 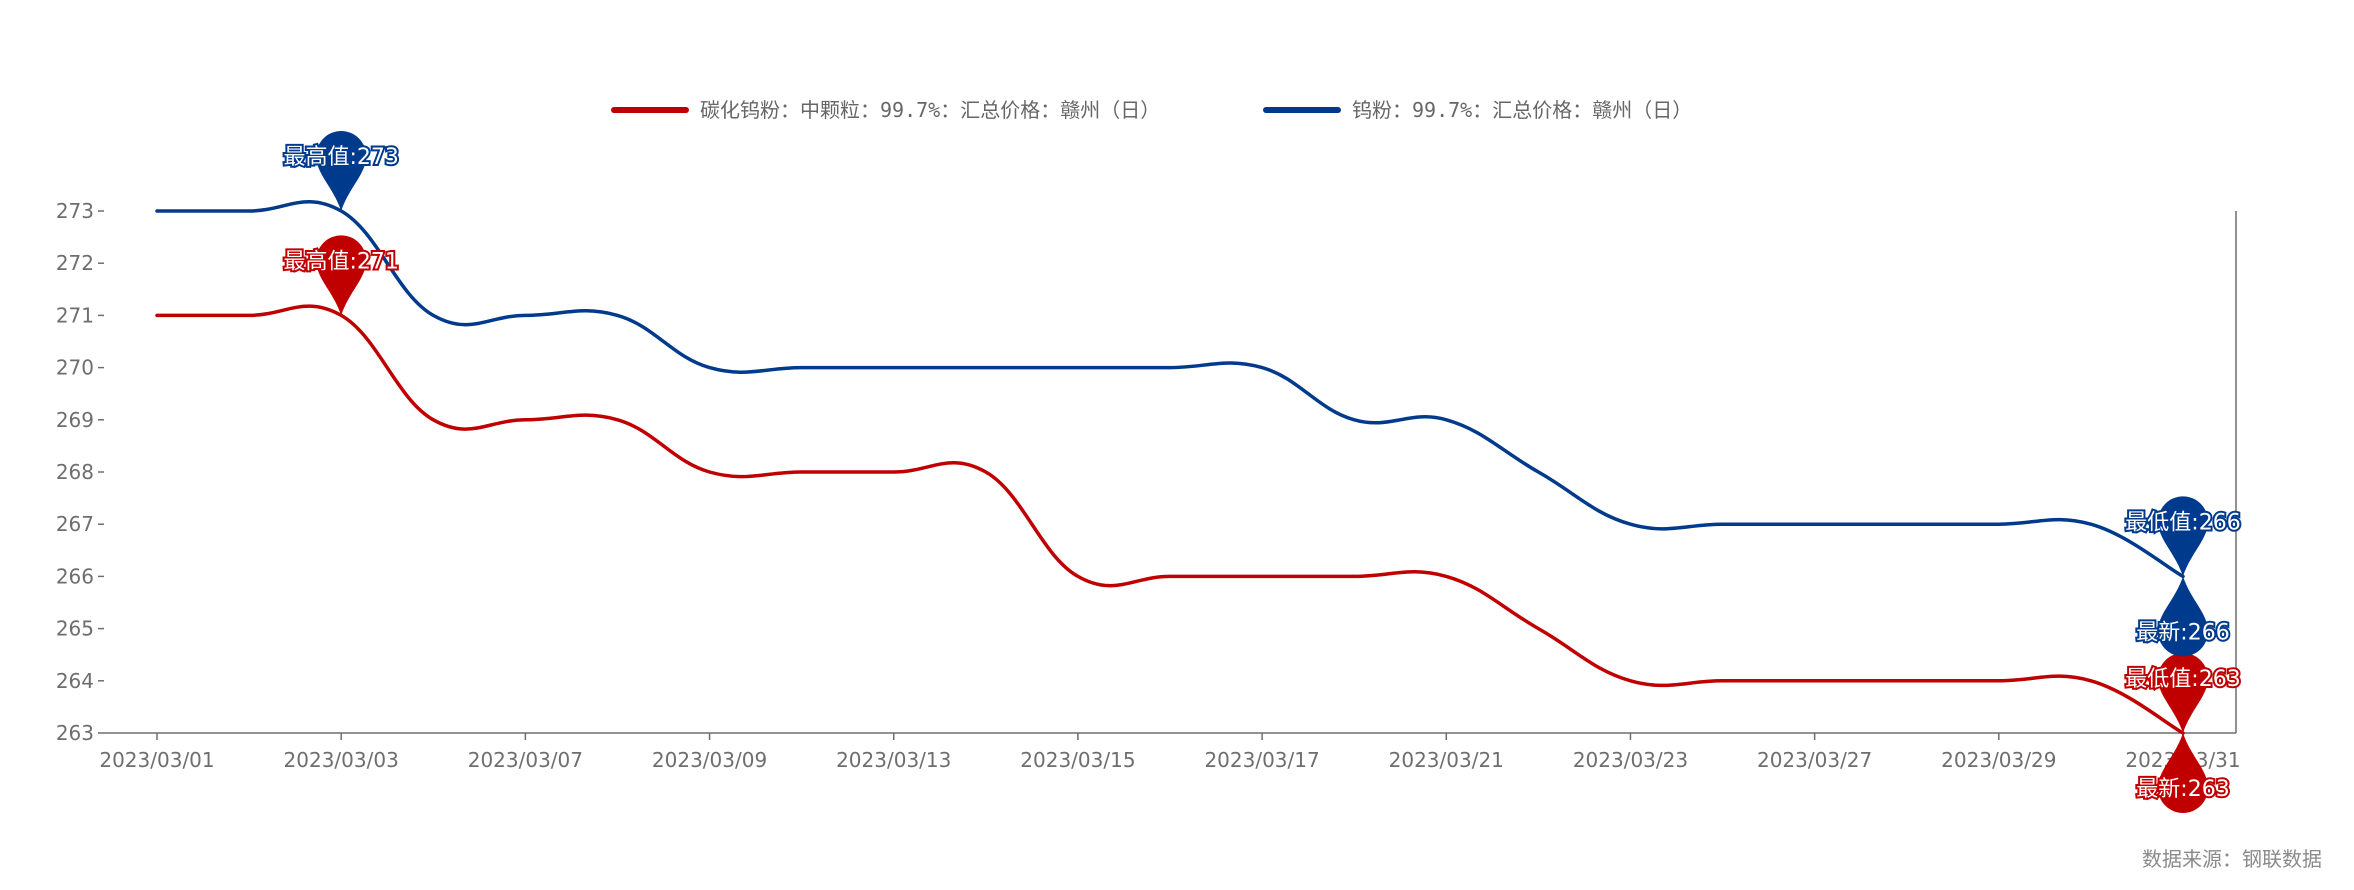 What do you see at coordinates (1522, 110) in the screenshot?
I see `legend-label-series-2: 钨粉：99.7%：汇总价格：赣州（日）` at bounding box center [1522, 110].